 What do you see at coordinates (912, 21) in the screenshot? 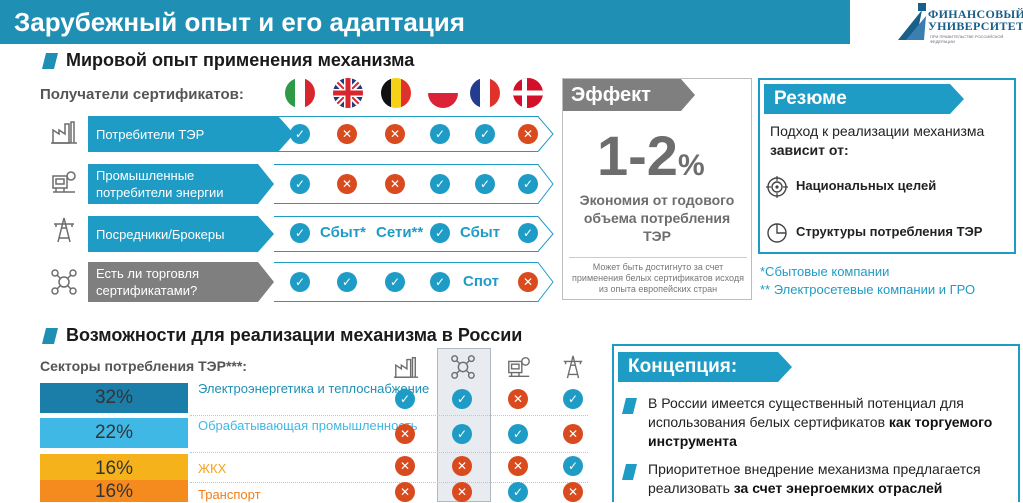
I see `logo-emblem-icon` at bounding box center [912, 21].